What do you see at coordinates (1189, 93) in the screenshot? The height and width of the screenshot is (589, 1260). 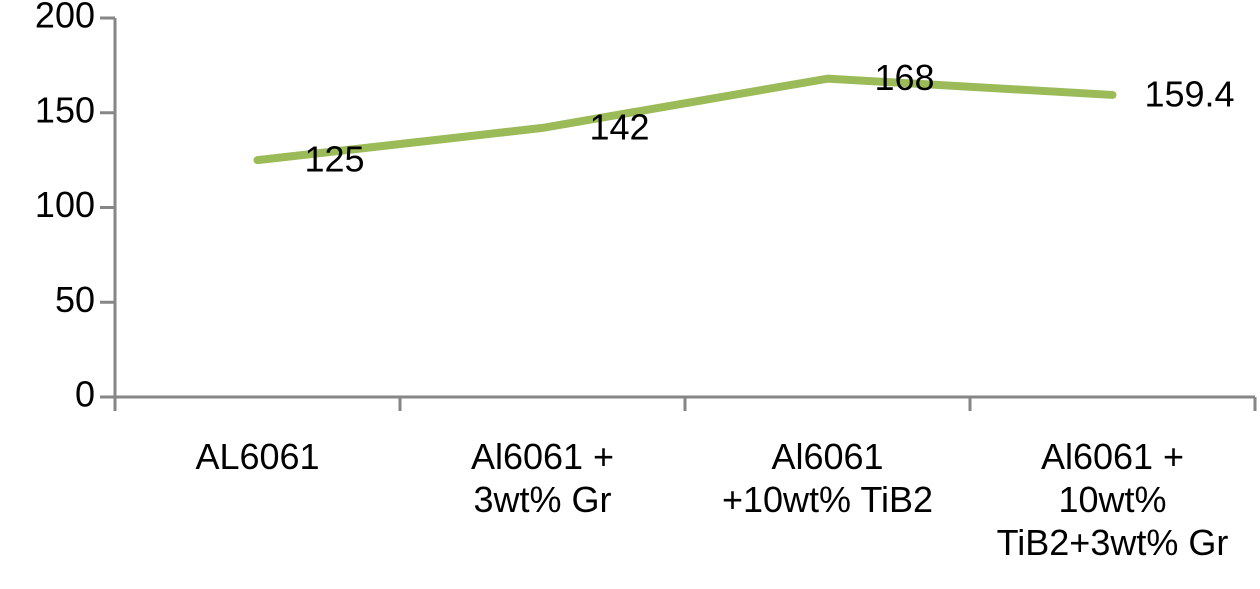 I see `data-label: 159.4` at bounding box center [1189, 93].